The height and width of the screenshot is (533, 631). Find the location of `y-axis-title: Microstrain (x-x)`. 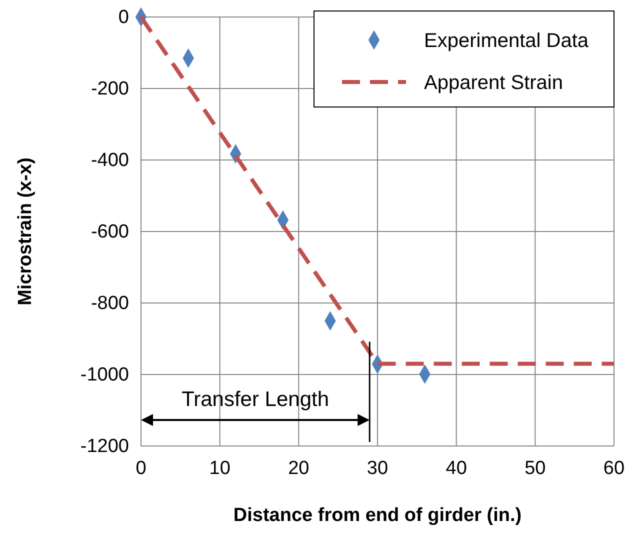

y-axis-title: Microstrain (x-x) is located at coordinates (25, 232).